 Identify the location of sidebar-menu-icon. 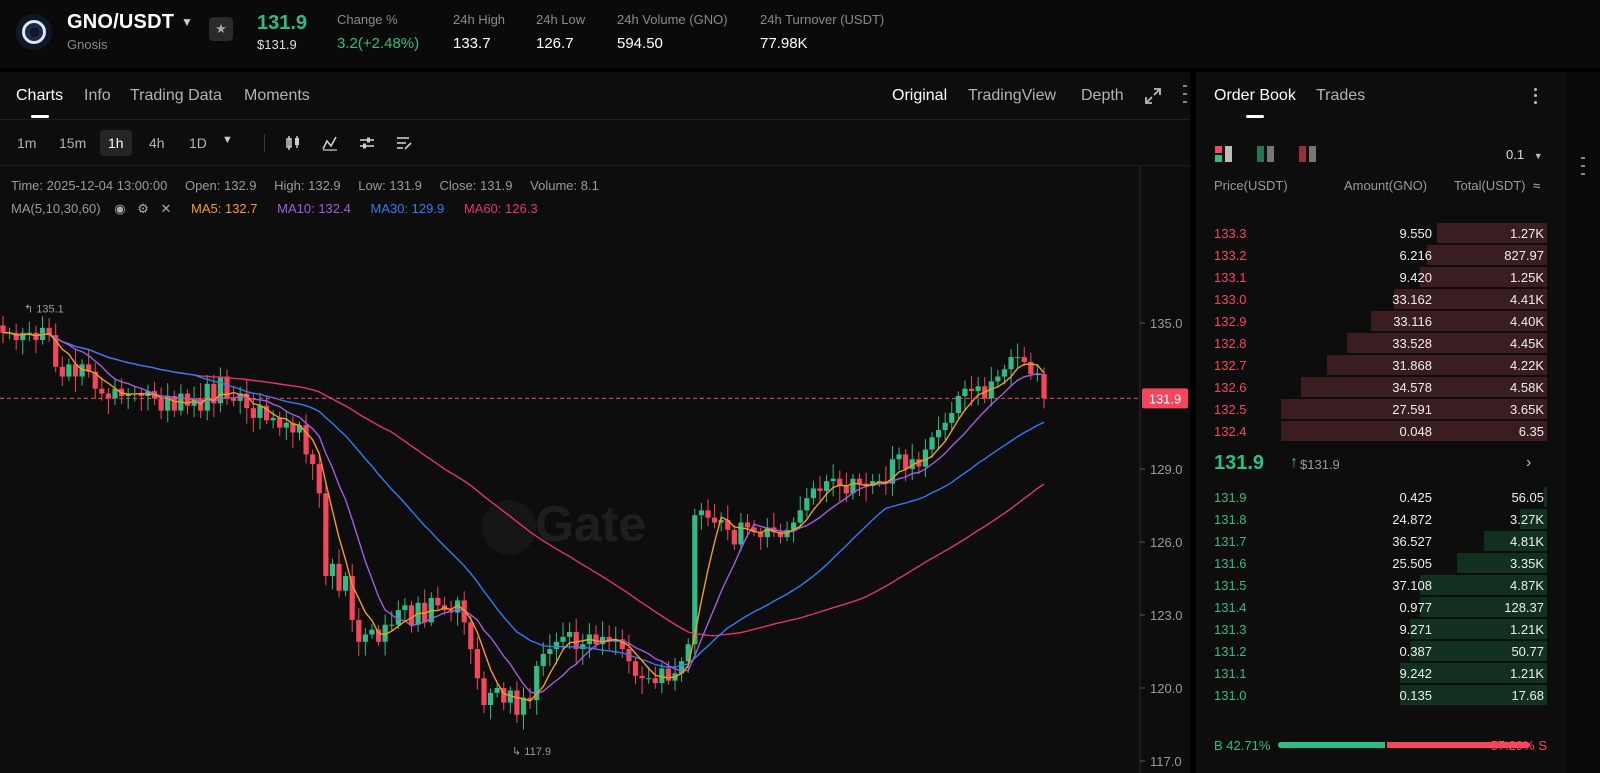
(1583, 166).